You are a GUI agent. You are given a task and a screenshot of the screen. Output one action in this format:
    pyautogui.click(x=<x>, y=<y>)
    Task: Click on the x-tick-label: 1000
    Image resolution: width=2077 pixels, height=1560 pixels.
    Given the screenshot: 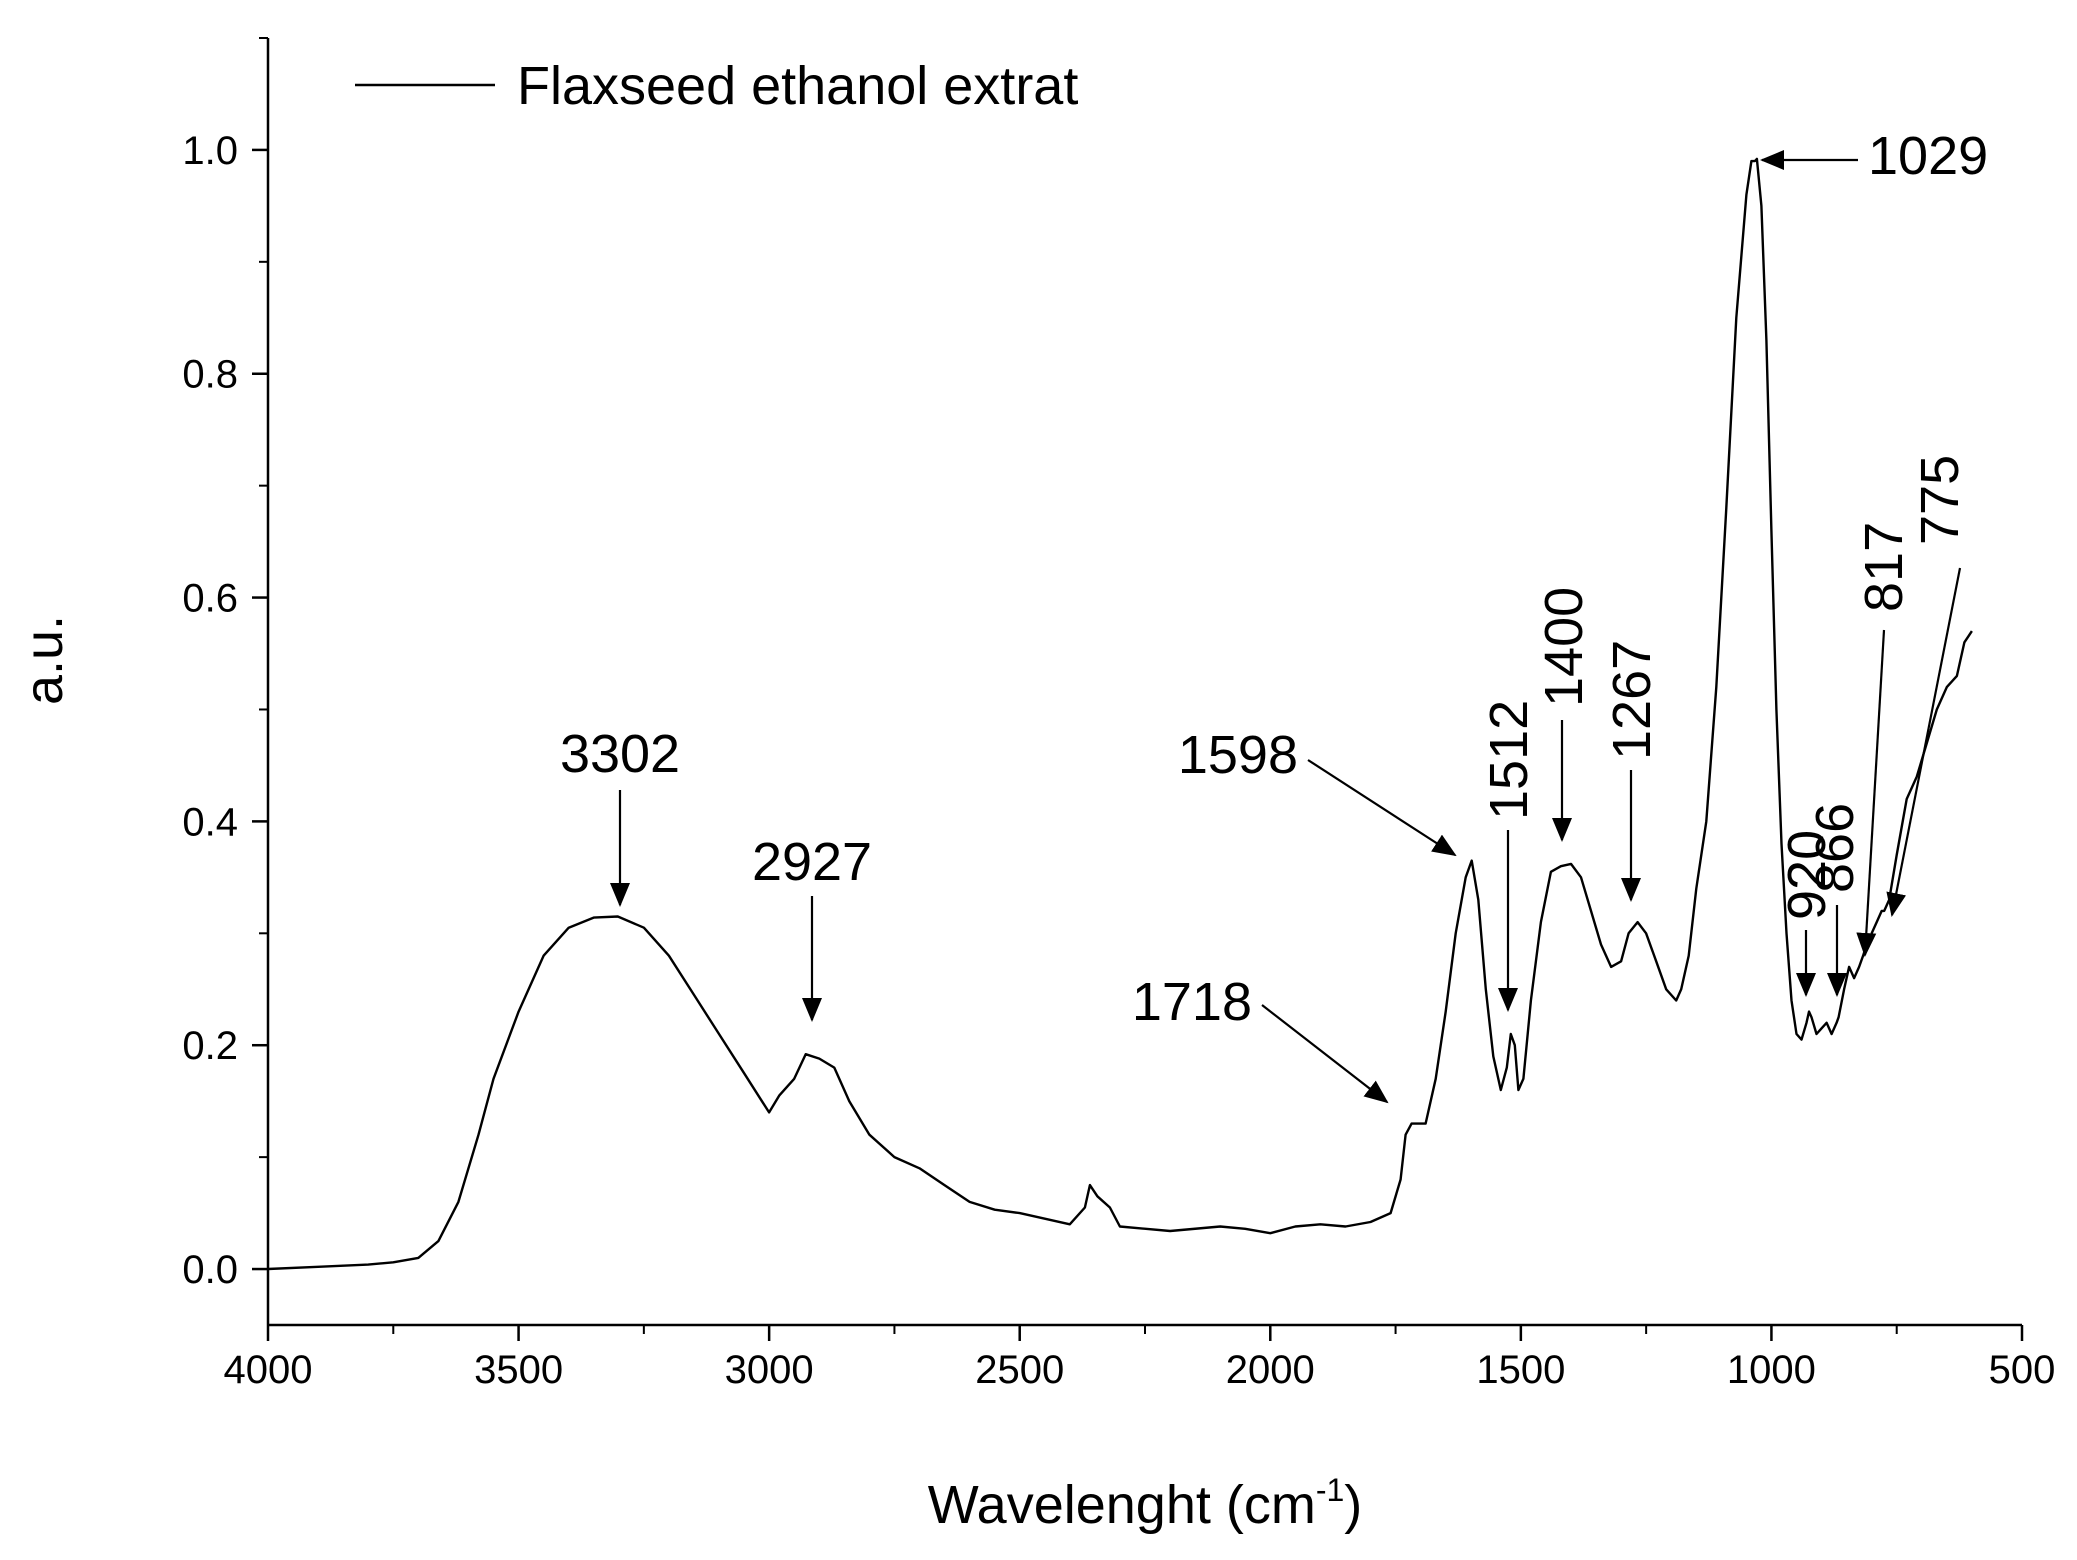 What is the action you would take?
    pyautogui.click(x=1771, y=1370)
    